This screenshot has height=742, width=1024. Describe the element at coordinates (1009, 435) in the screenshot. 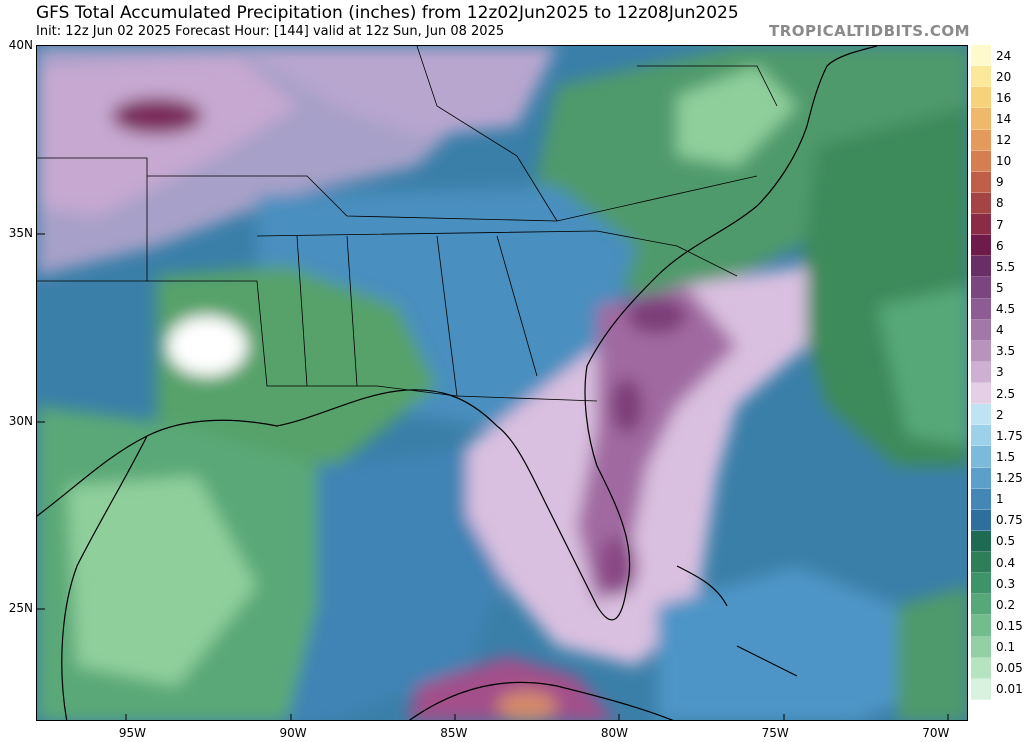

I see `colorbar-label: 1.75` at that location.